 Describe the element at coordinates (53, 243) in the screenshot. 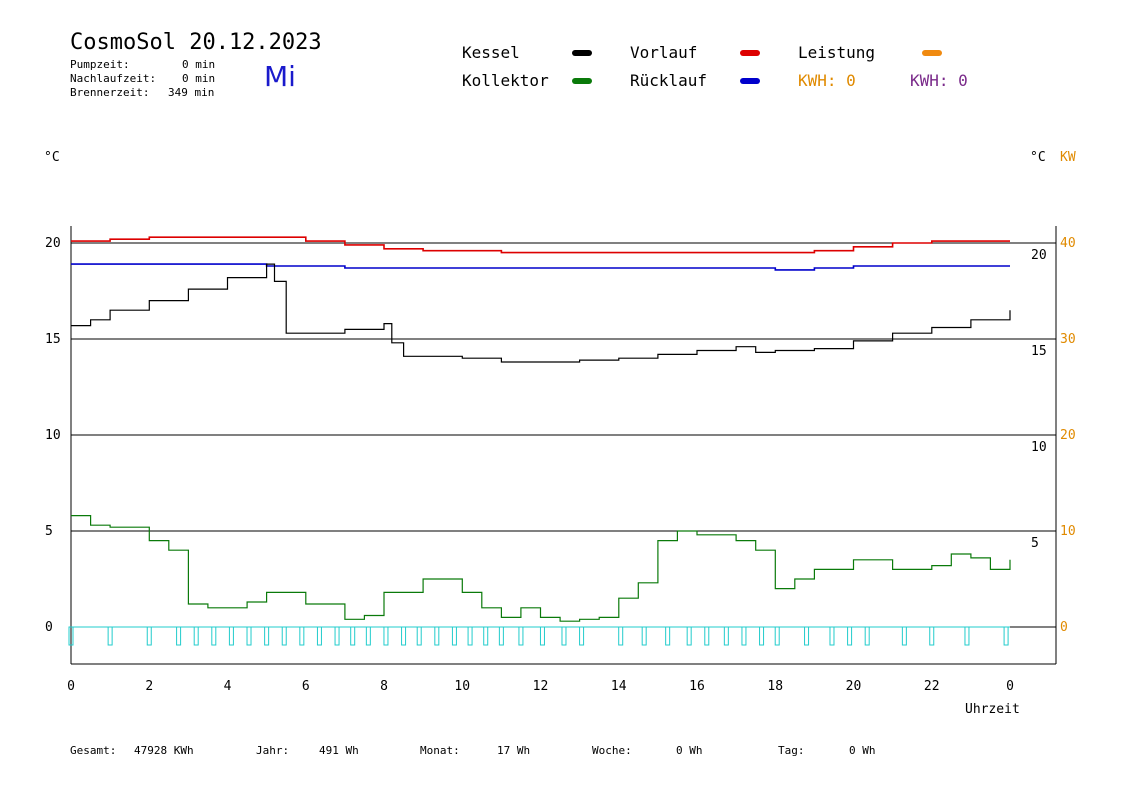

I see `y-tick-left: 20` at that location.